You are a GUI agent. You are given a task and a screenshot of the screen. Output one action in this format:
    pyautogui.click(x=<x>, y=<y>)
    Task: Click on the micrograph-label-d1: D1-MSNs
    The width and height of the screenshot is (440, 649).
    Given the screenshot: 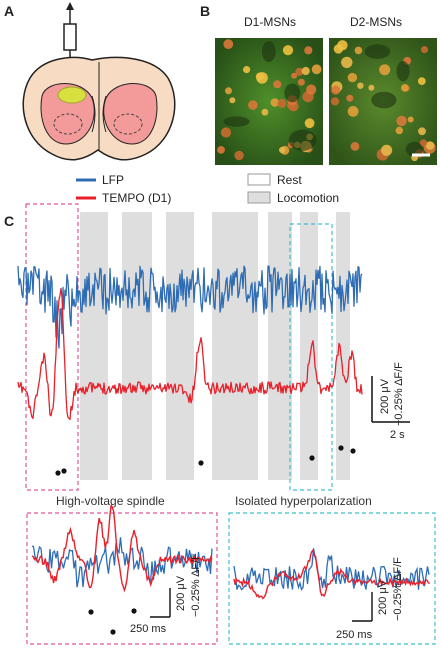 What is the action you would take?
    pyautogui.click(x=270, y=22)
    